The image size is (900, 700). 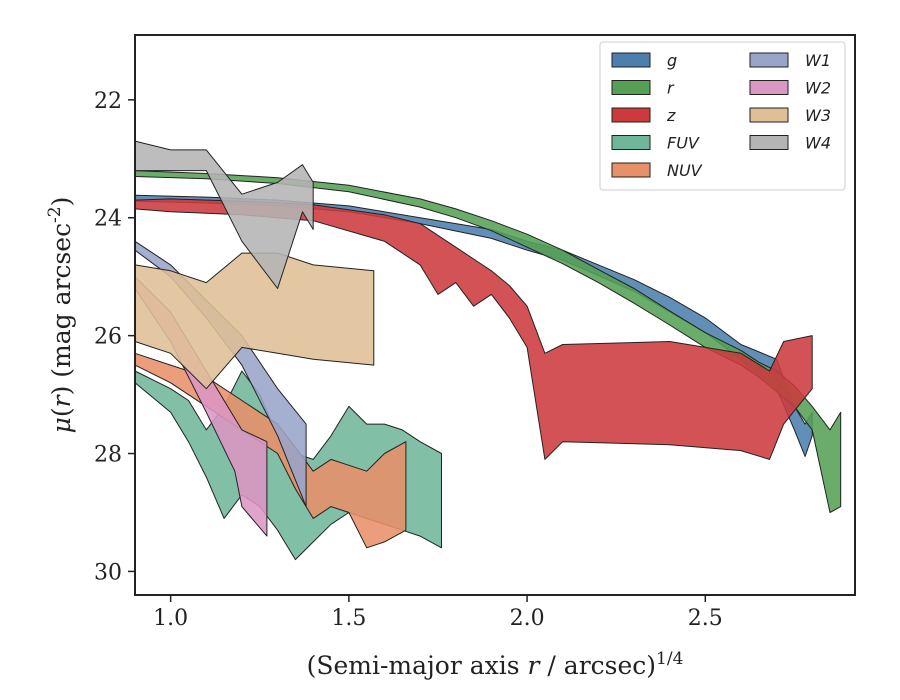 I want to click on legend-box, so click(x=722, y=116).